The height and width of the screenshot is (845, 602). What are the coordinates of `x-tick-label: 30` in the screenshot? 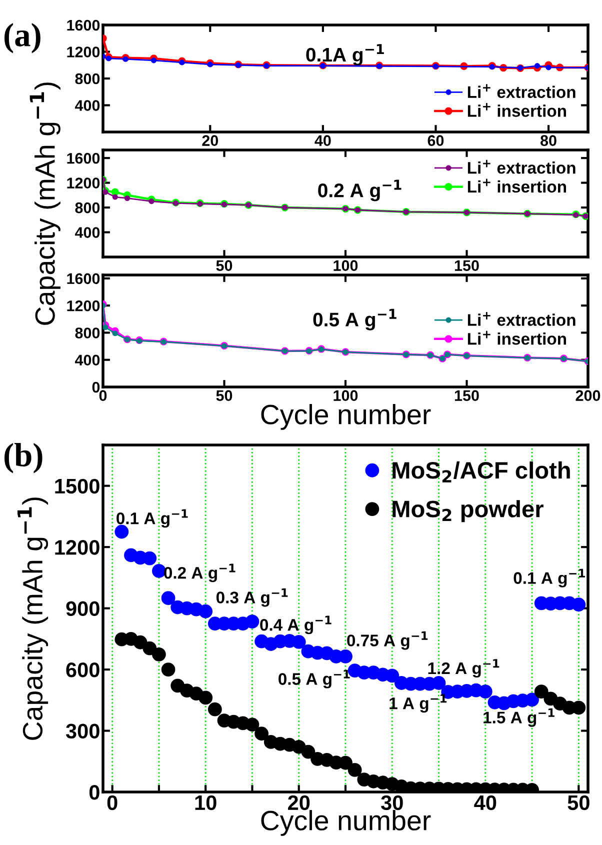 It's located at (392, 802).